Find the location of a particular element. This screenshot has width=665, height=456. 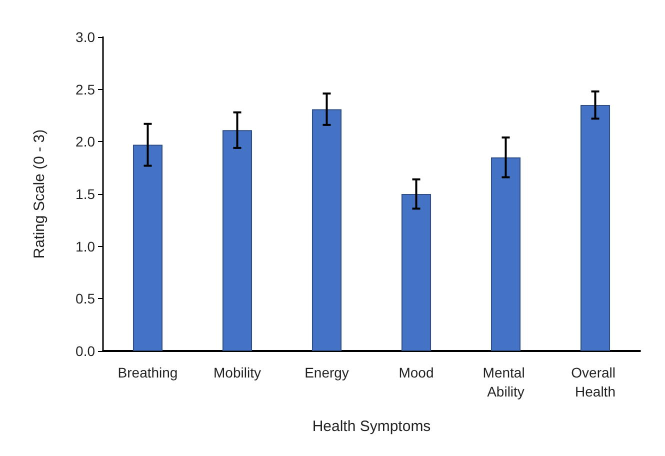

y-tick-label: 3.0 is located at coordinates (86, 37).